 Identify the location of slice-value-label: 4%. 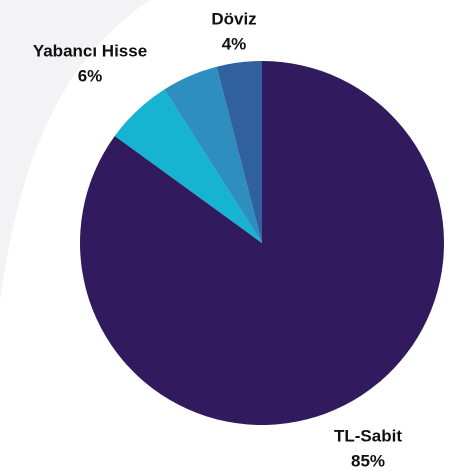
(234, 43).